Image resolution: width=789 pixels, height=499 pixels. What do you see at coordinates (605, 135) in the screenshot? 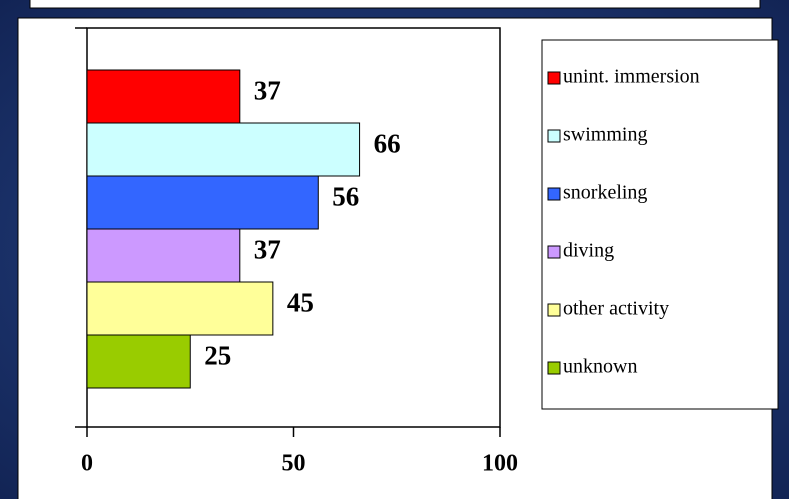
I see `legend-label: swimming` at bounding box center [605, 135].